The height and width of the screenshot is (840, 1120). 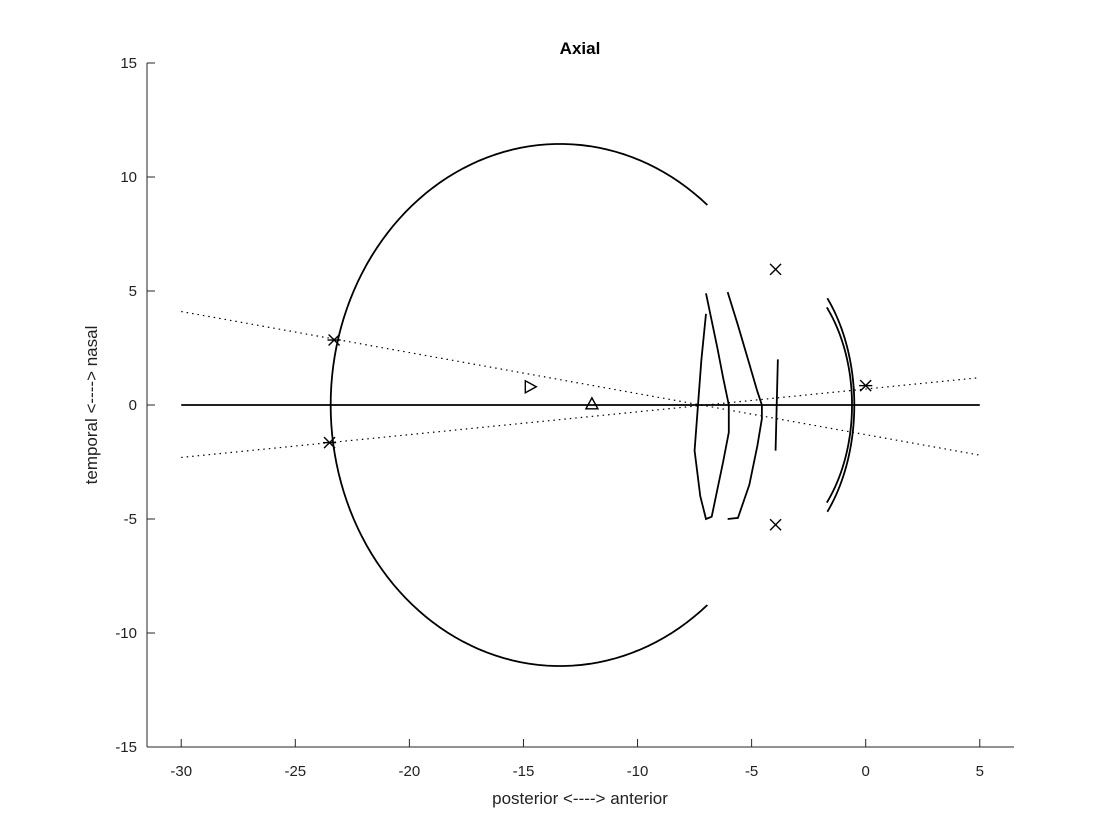 What do you see at coordinates (181, 771) in the screenshot?
I see `x-tick-label: -30` at bounding box center [181, 771].